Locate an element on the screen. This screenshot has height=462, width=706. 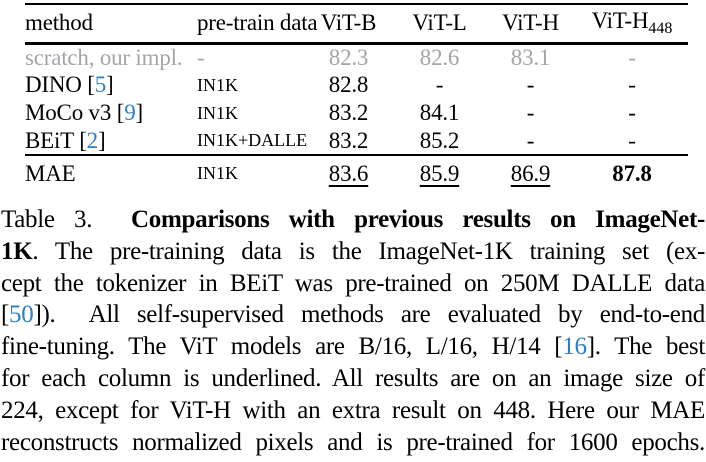
table-row-scratch: scratch, our impl. - 82.3 82.6 83.1 - is located at coordinates (356, 57).